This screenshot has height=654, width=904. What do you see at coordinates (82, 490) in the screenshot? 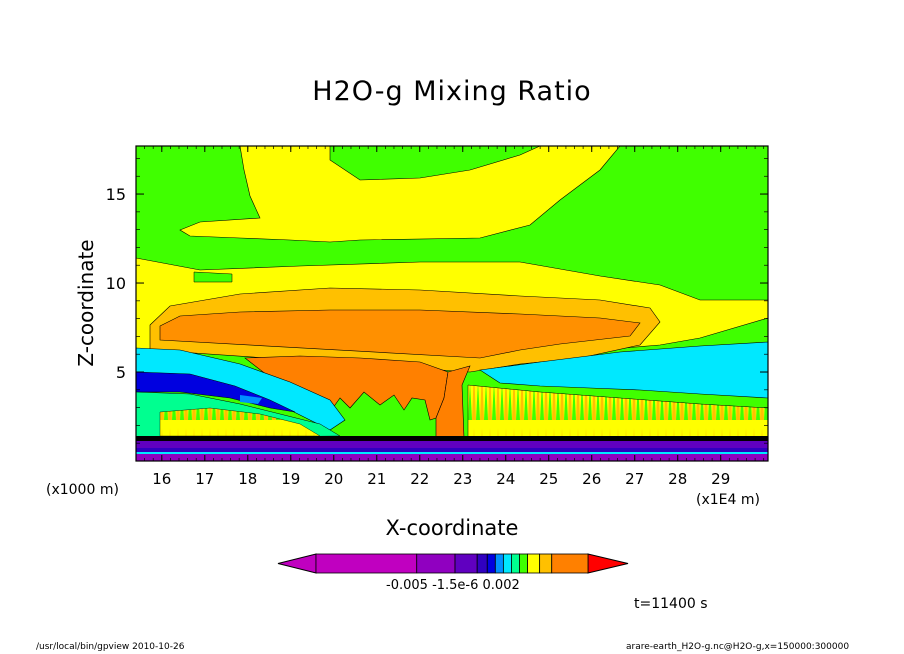
I see `y-unit-label: (x1000 m)` at bounding box center [82, 490].